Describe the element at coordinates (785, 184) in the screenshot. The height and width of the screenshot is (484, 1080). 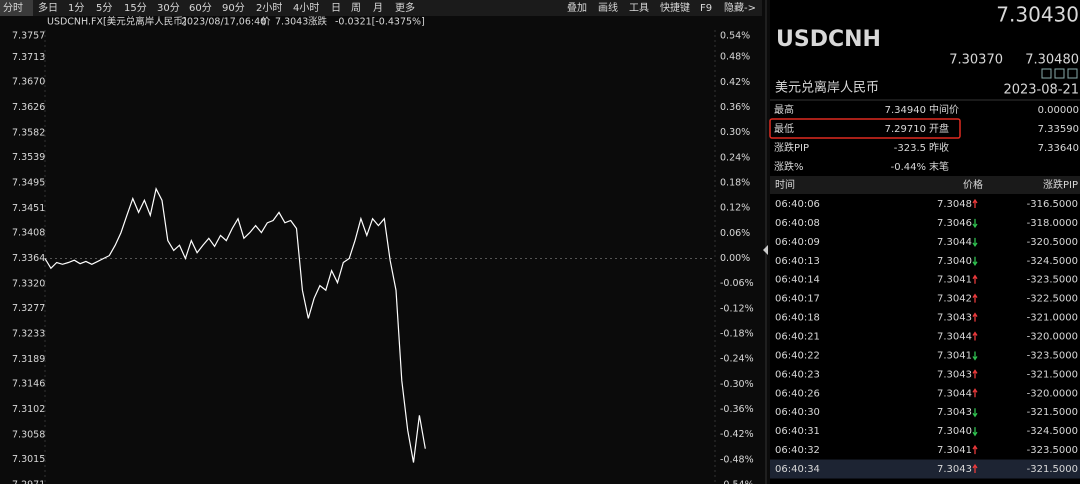
I see `trade-header: 时间` at that location.